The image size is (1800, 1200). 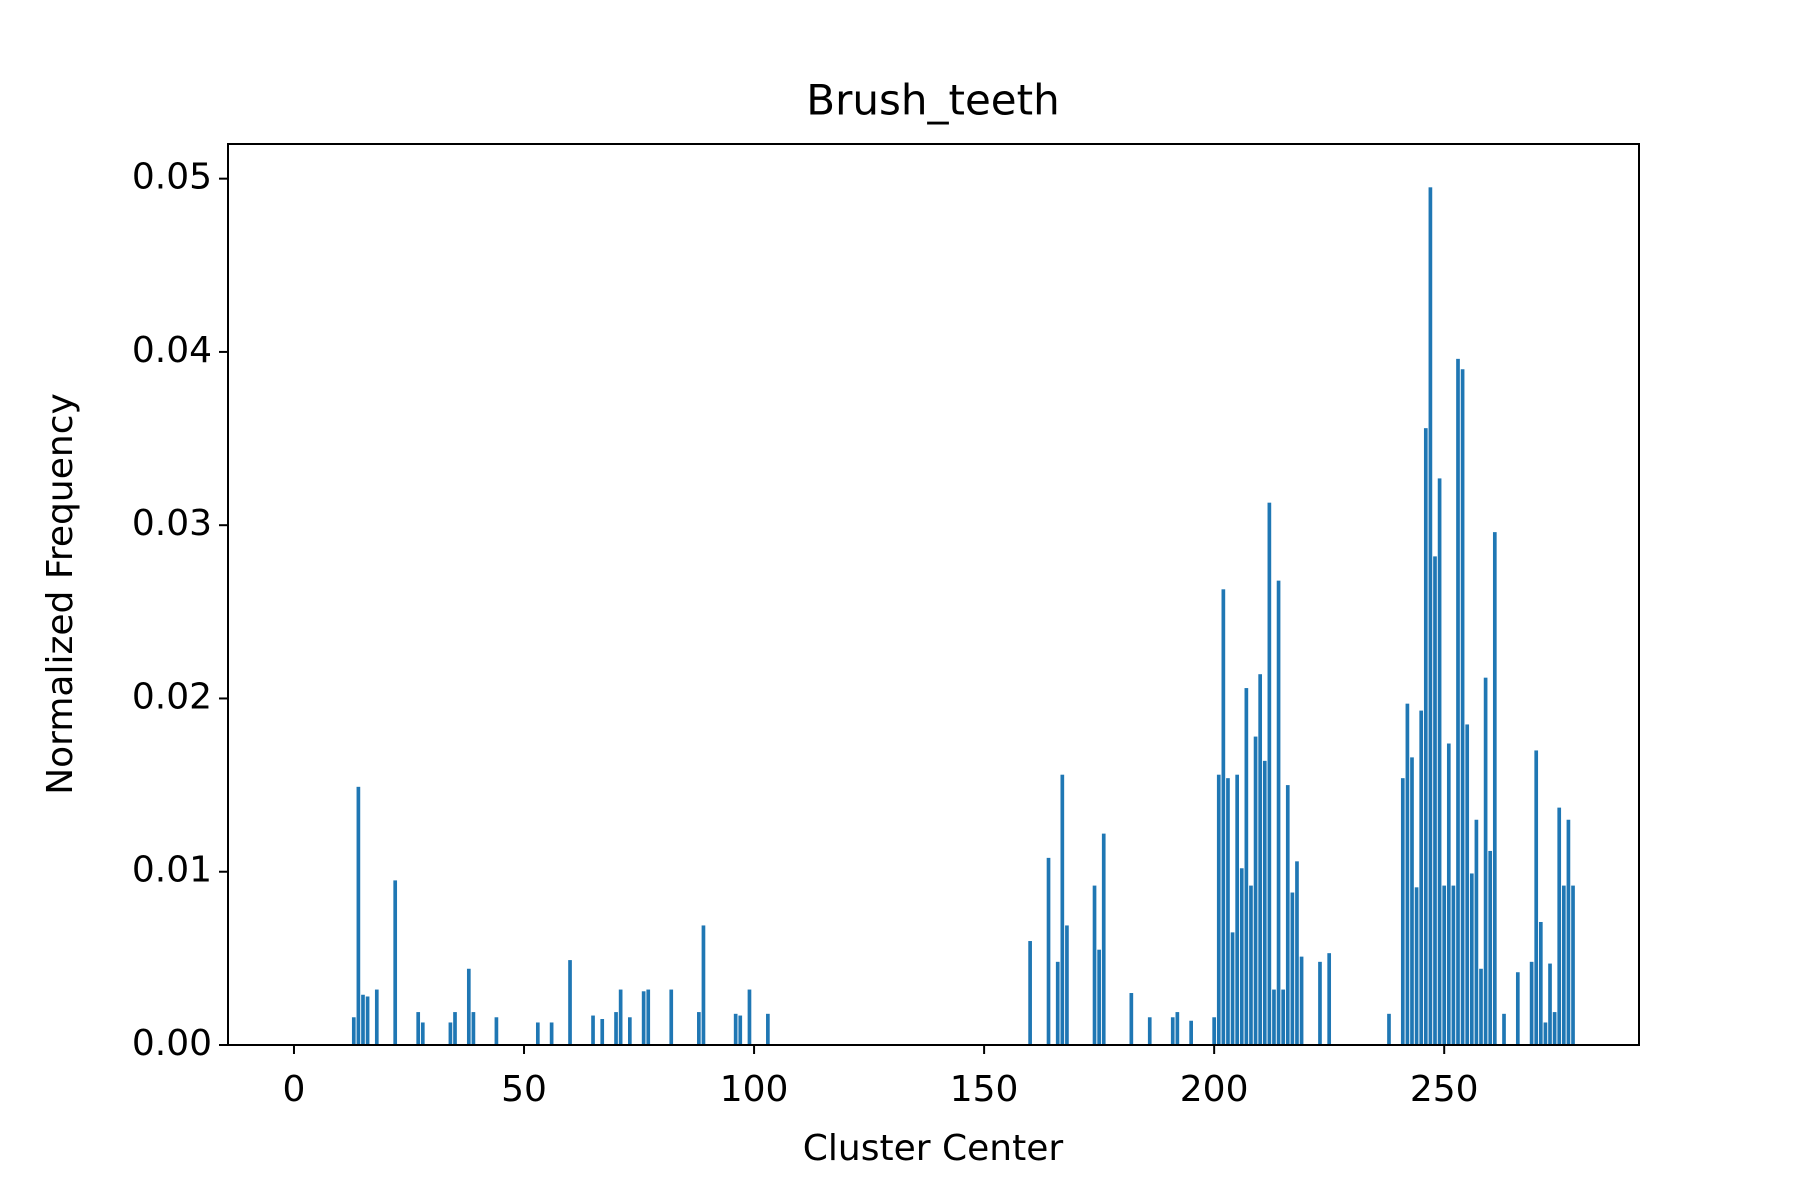 What do you see at coordinates (1444, 1089) in the screenshot?
I see `x-tick-label: 250` at bounding box center [1444, 1089].